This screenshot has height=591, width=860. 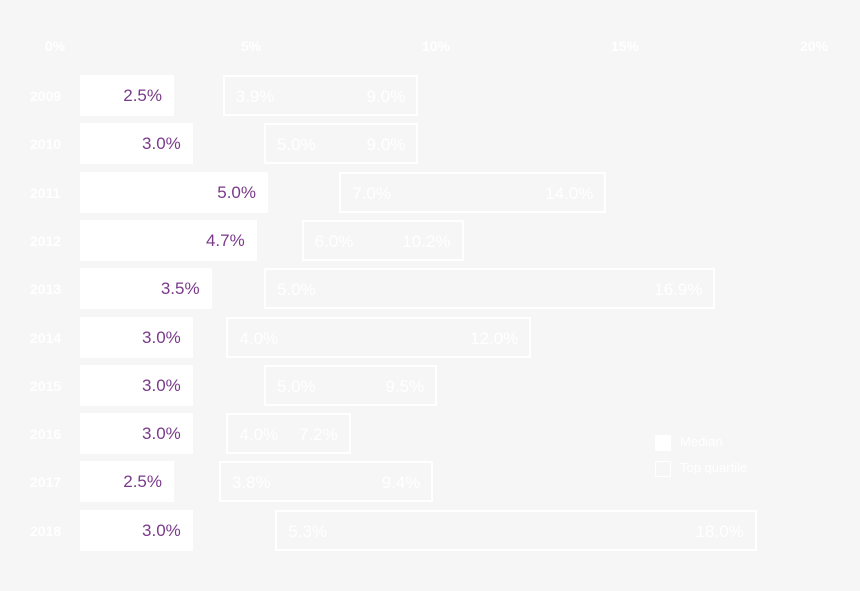 I want to click on quartile-high-label: 12.0%, so click(x=494, y=338).